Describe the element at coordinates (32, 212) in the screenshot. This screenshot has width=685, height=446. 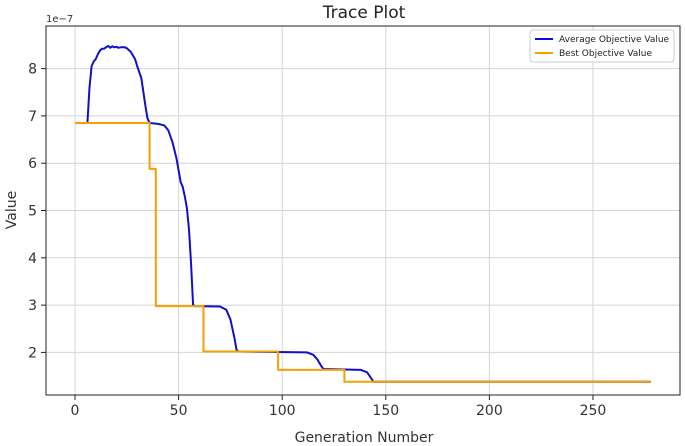
I see `y-tick-label: 5` at that location.